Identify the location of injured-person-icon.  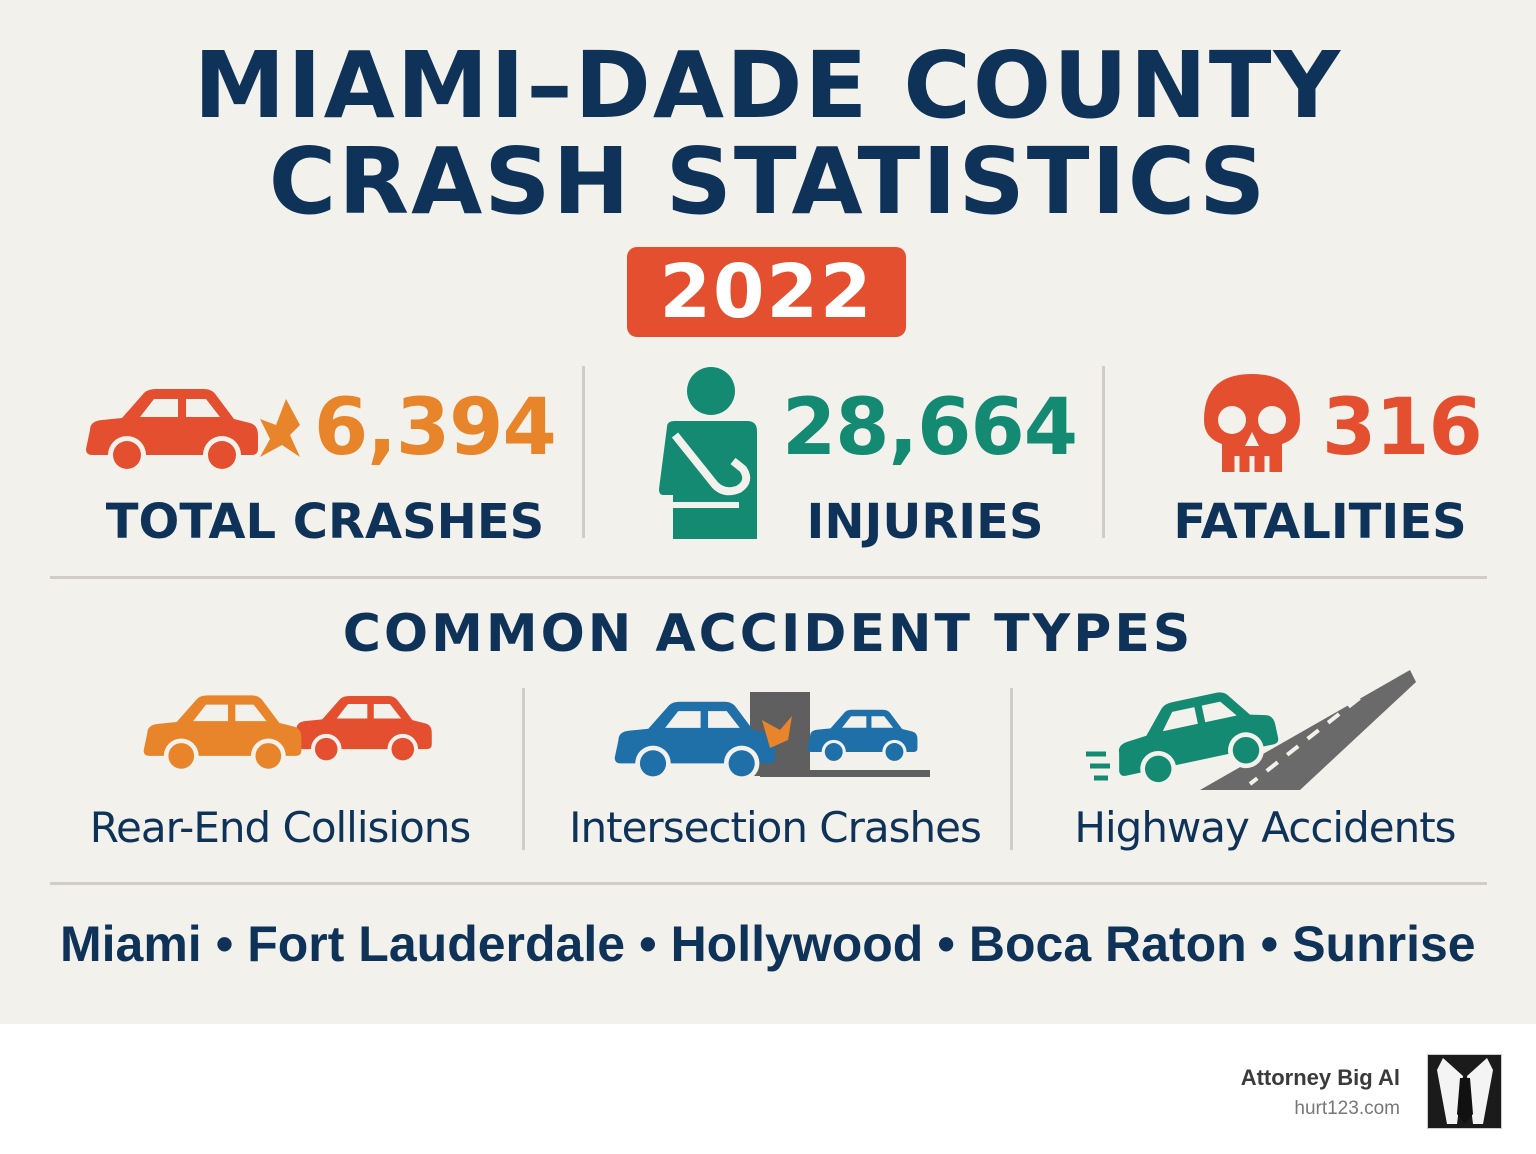
(708, 453).